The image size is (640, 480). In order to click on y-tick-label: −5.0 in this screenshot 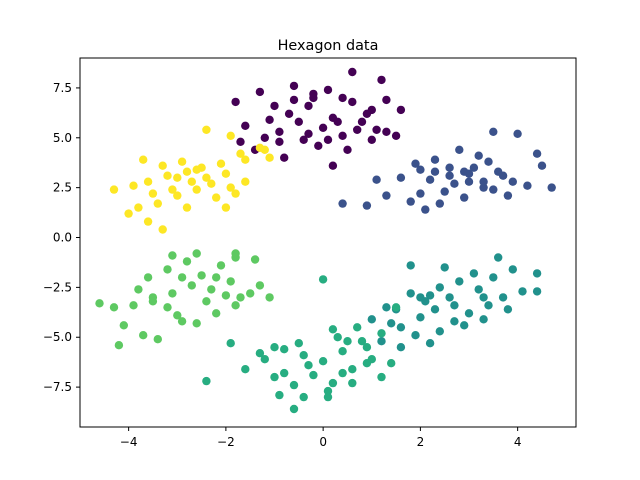, I will do `click(57, 337)`.